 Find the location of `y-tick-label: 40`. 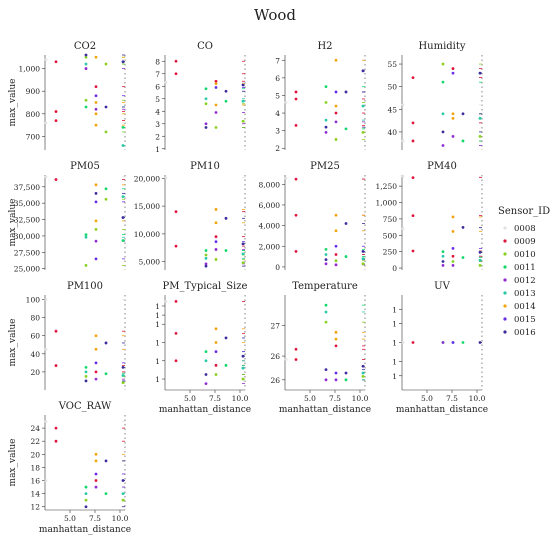

y-tick-label: 40 is located at coordinates (392, 132).